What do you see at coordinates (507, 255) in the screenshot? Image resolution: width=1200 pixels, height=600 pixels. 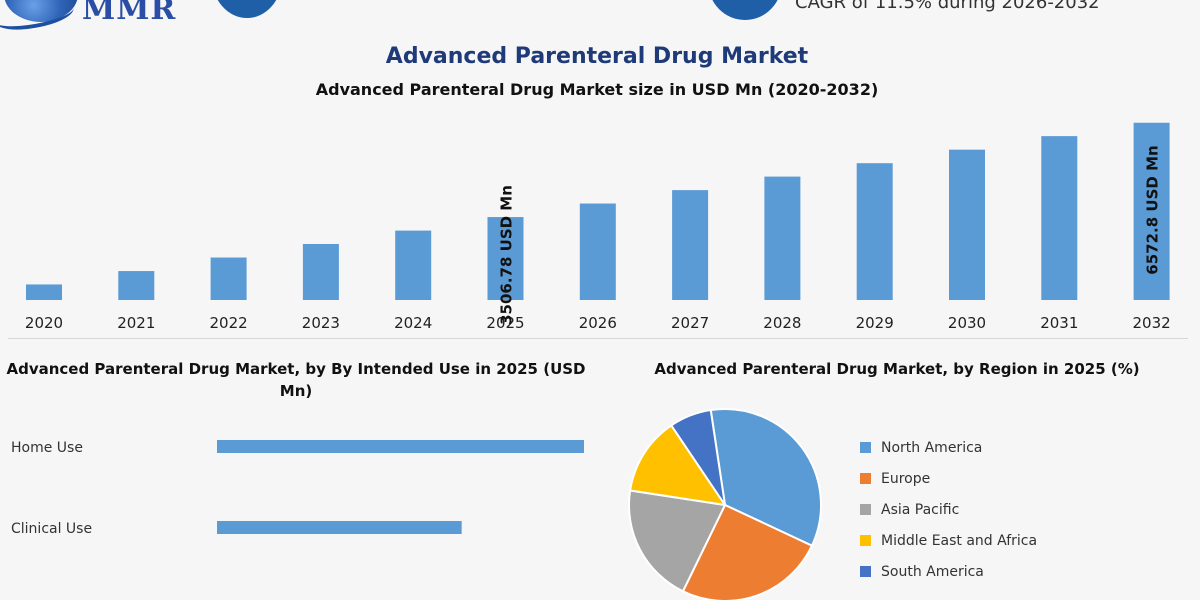 I see `data-label-2025: 3506.78 USD Mn` at bounding box center [507, 255].